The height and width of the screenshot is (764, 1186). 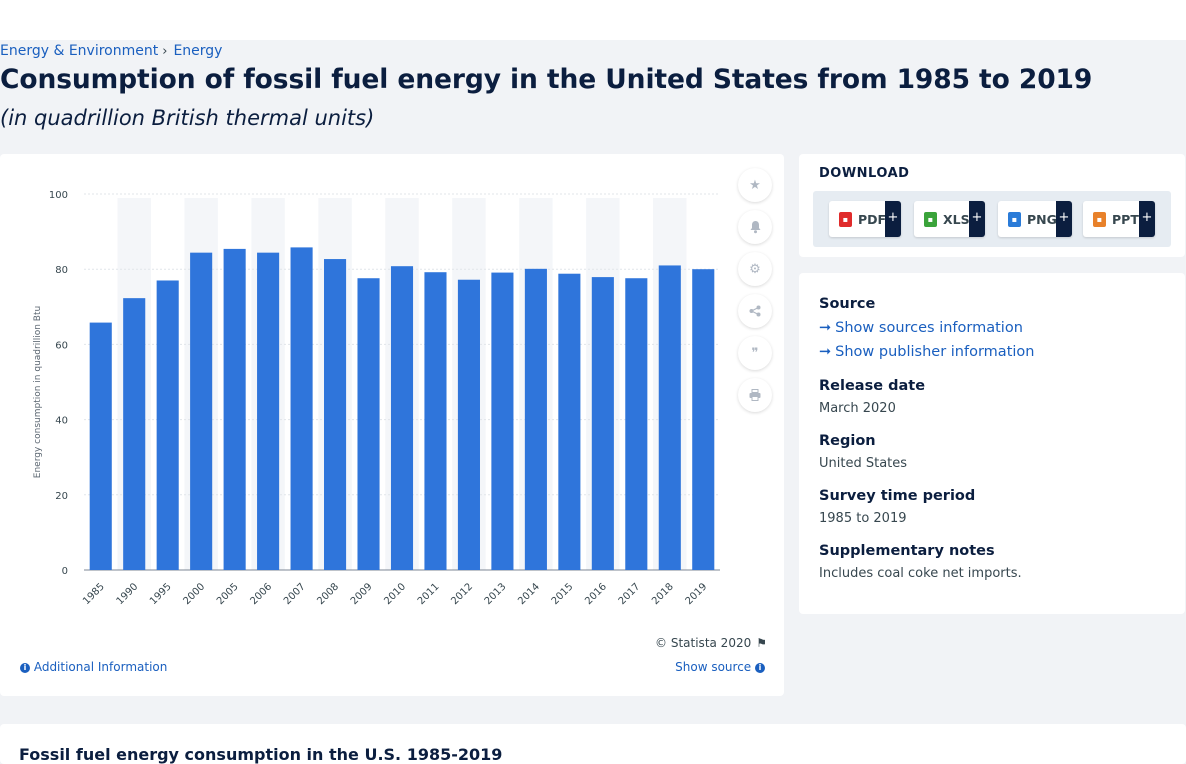 What do you see at coordinates (198, 51) in the screenshot?
I see `breadcrumb-link-energy: Energy` at bounding box center [198, 51].